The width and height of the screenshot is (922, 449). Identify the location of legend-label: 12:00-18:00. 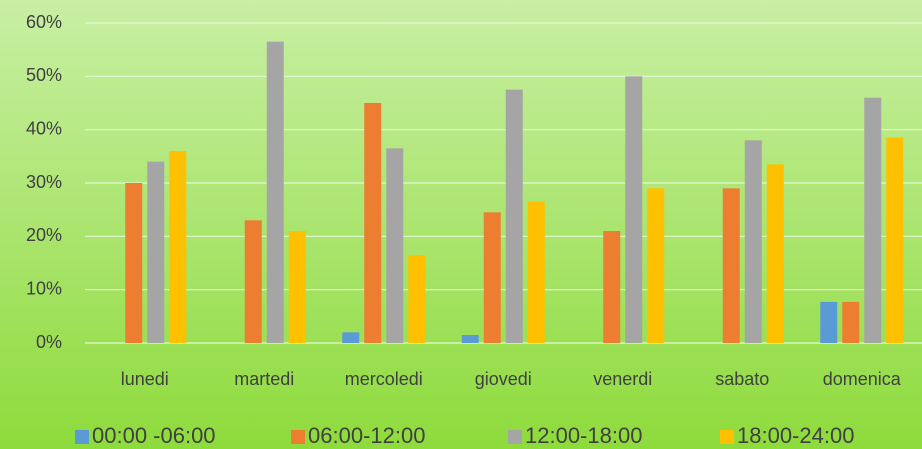
(583, 435).